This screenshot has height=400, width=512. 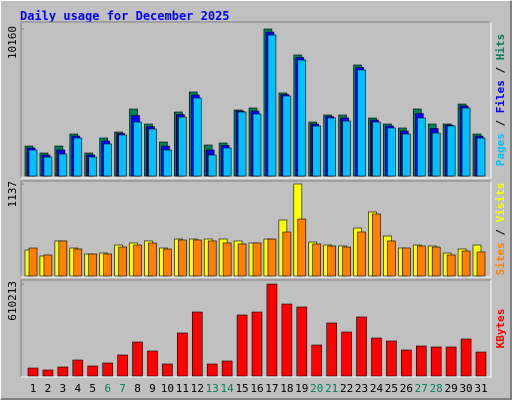 I want to click on x-tick-label: 7, so click(x=122, y=388).